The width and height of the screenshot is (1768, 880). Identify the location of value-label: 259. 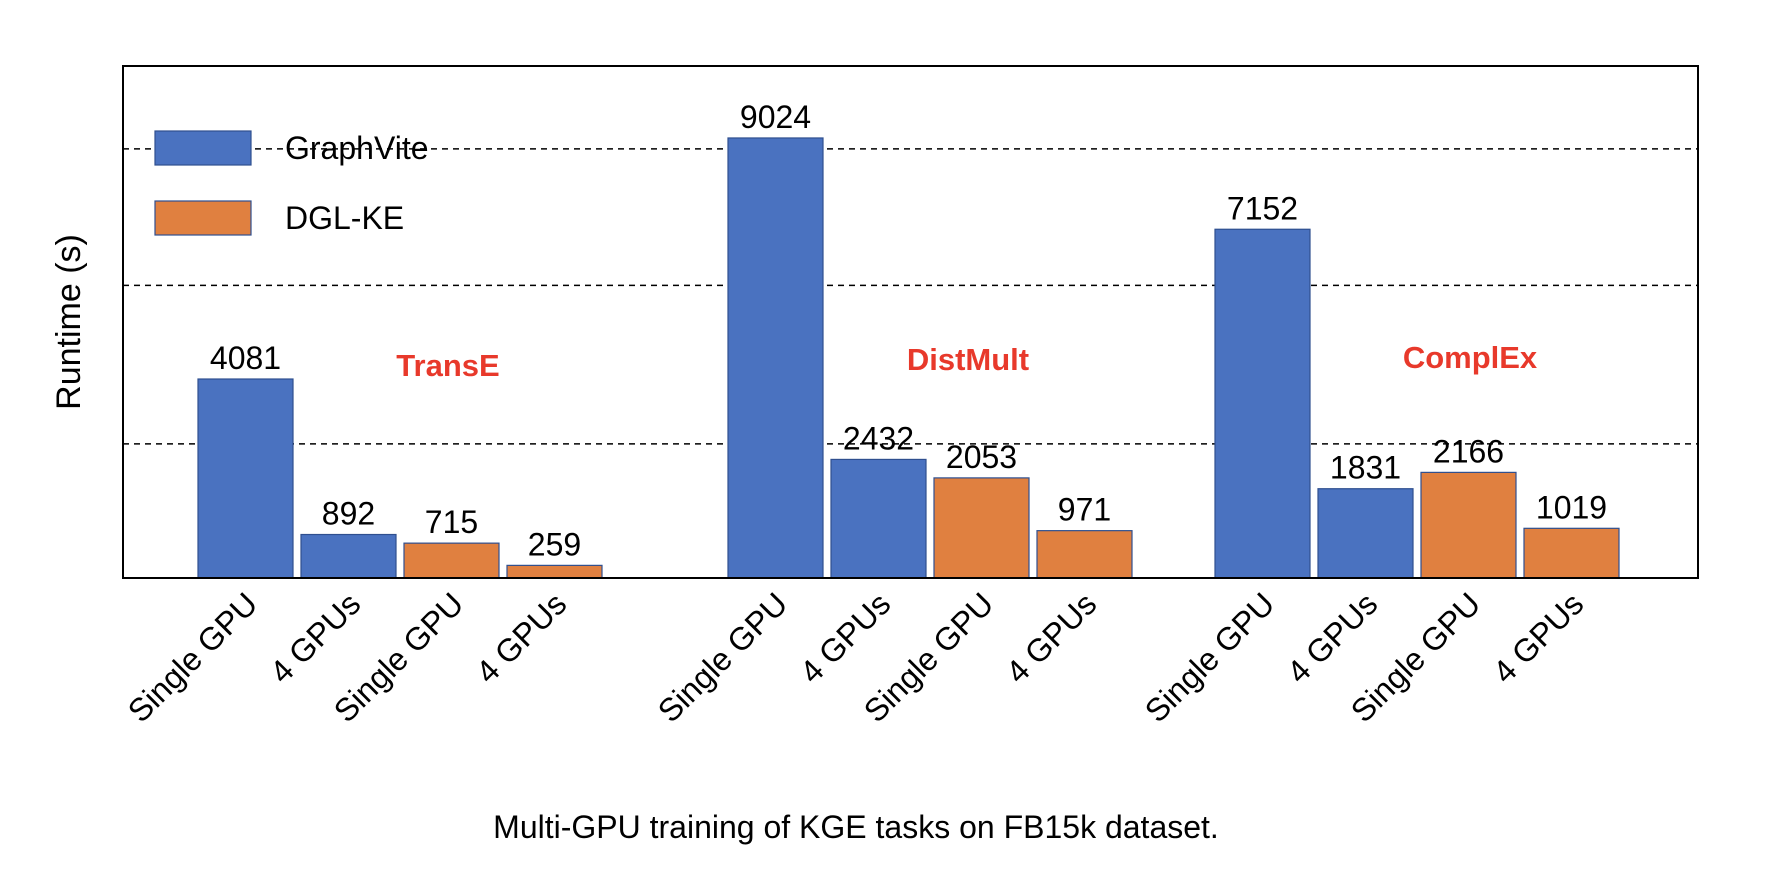
(554, 544).